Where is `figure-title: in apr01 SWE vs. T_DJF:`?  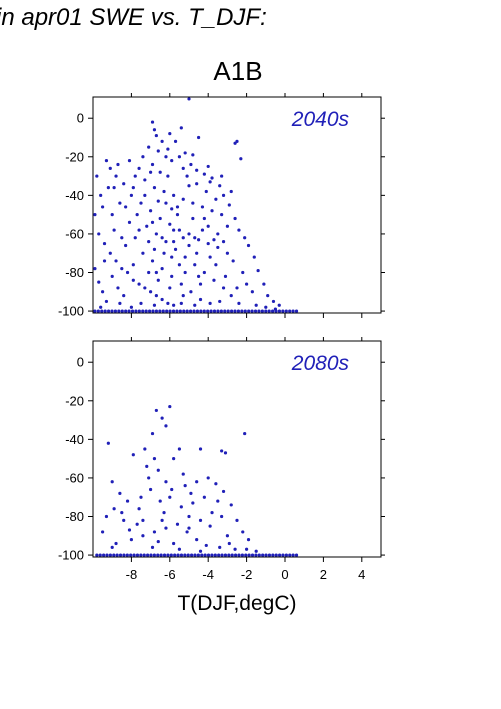
figure-title: in apr01 SWE vs. T_DJF: is located at coordinates (133, 17).